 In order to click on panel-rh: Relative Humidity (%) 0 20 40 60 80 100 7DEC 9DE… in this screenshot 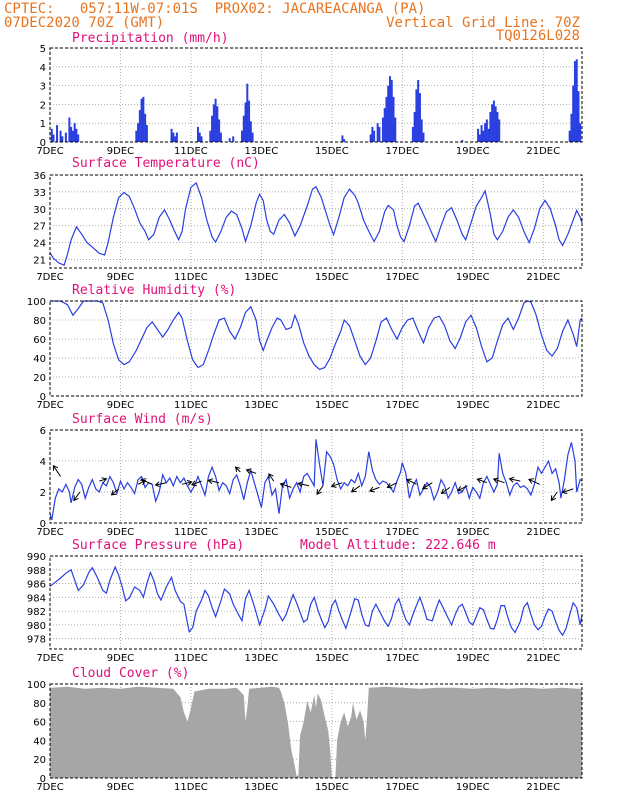, I will do `click(305, 347)`.